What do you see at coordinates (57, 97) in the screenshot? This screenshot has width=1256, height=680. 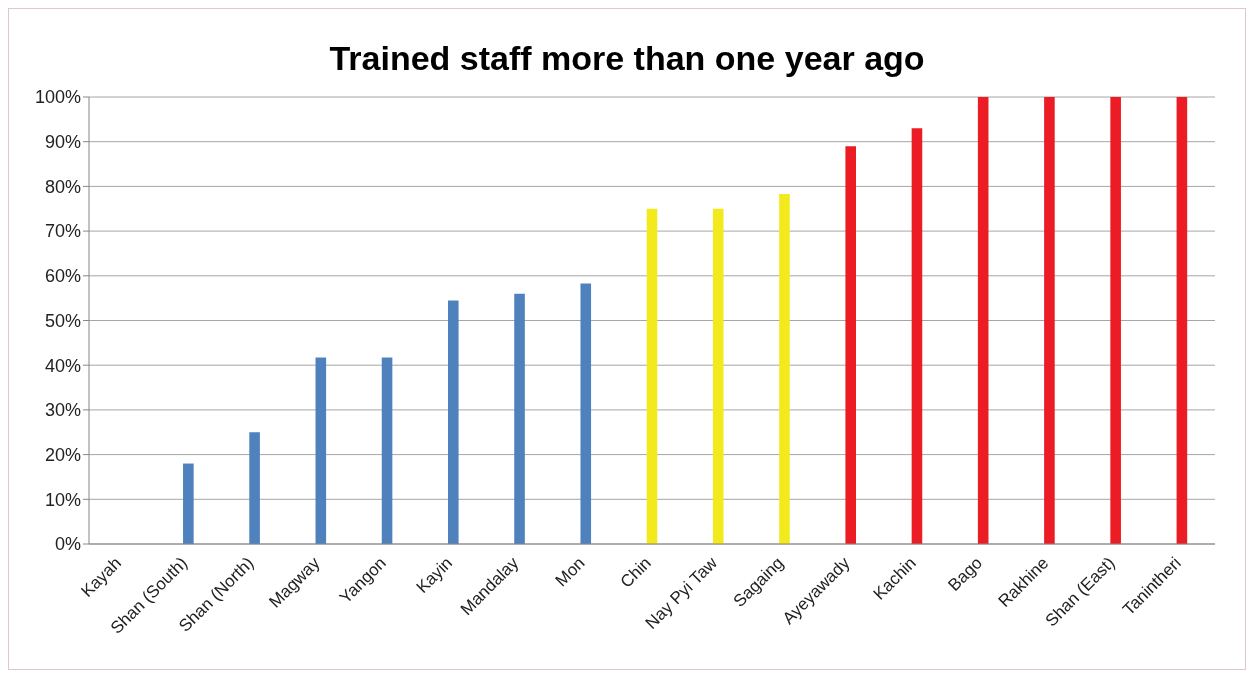 I see `y-tick-label: 100%` at bounding box center [57, 97].